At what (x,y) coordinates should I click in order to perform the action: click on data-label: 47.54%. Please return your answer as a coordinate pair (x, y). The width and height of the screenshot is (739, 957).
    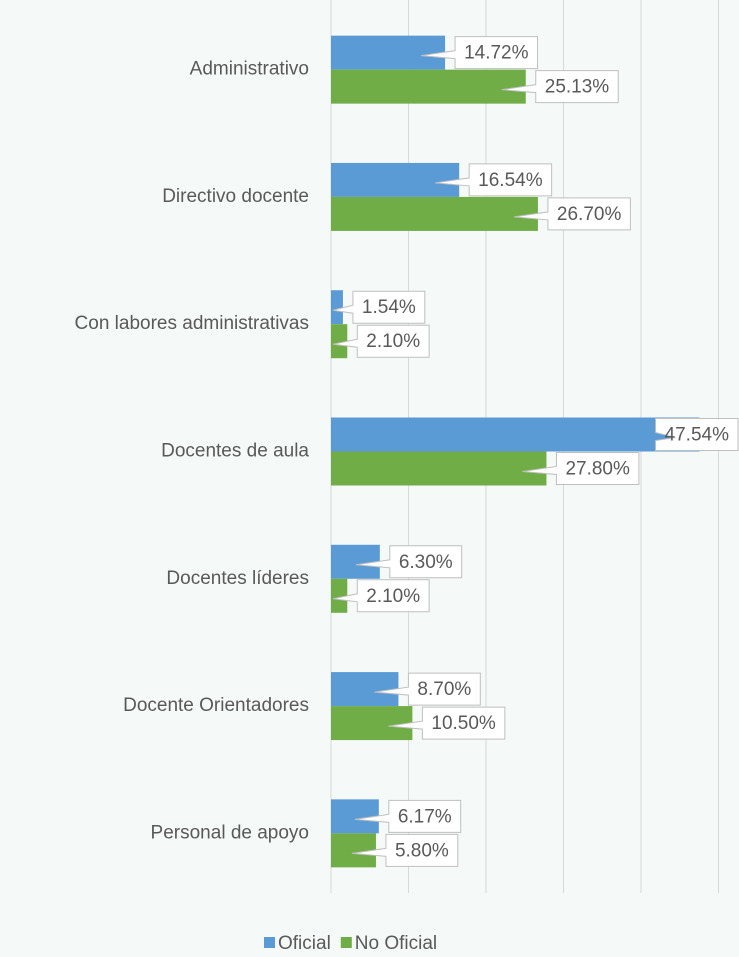
    Looking at the image, I should click on (697, 435).